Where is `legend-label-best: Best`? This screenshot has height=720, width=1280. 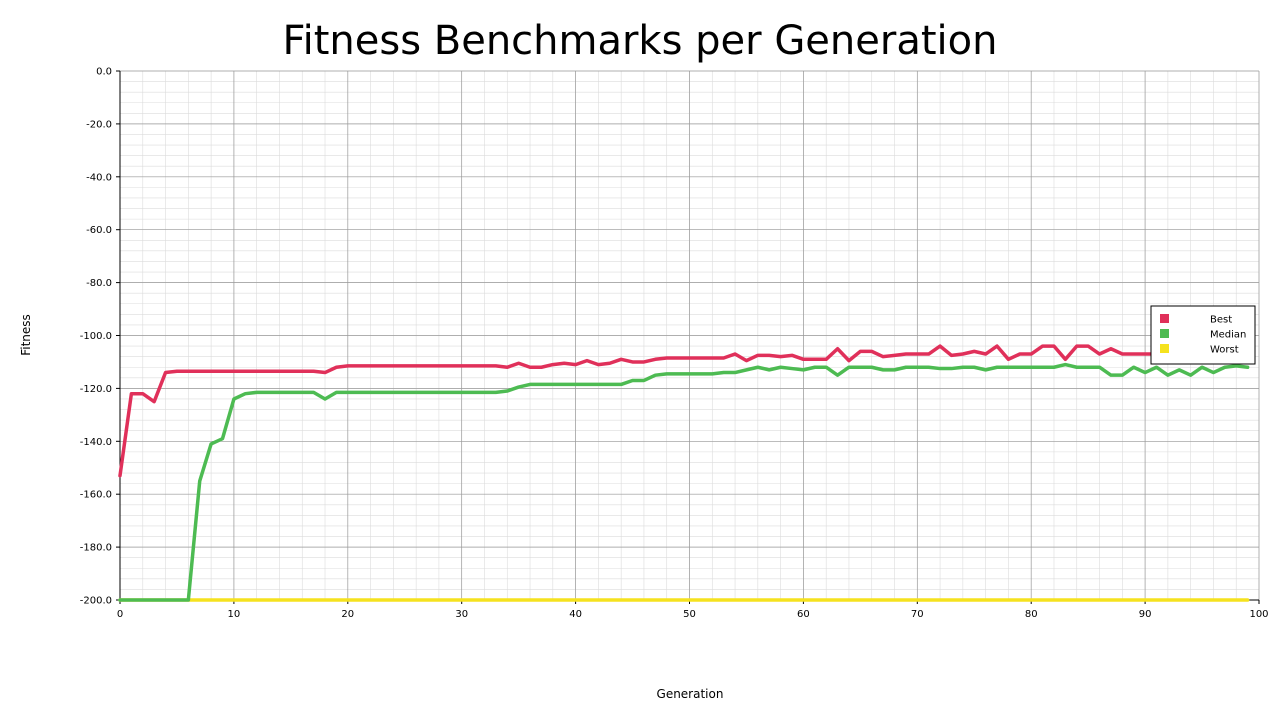 legend-label-best: Best is located at coordinates (1221, 320).